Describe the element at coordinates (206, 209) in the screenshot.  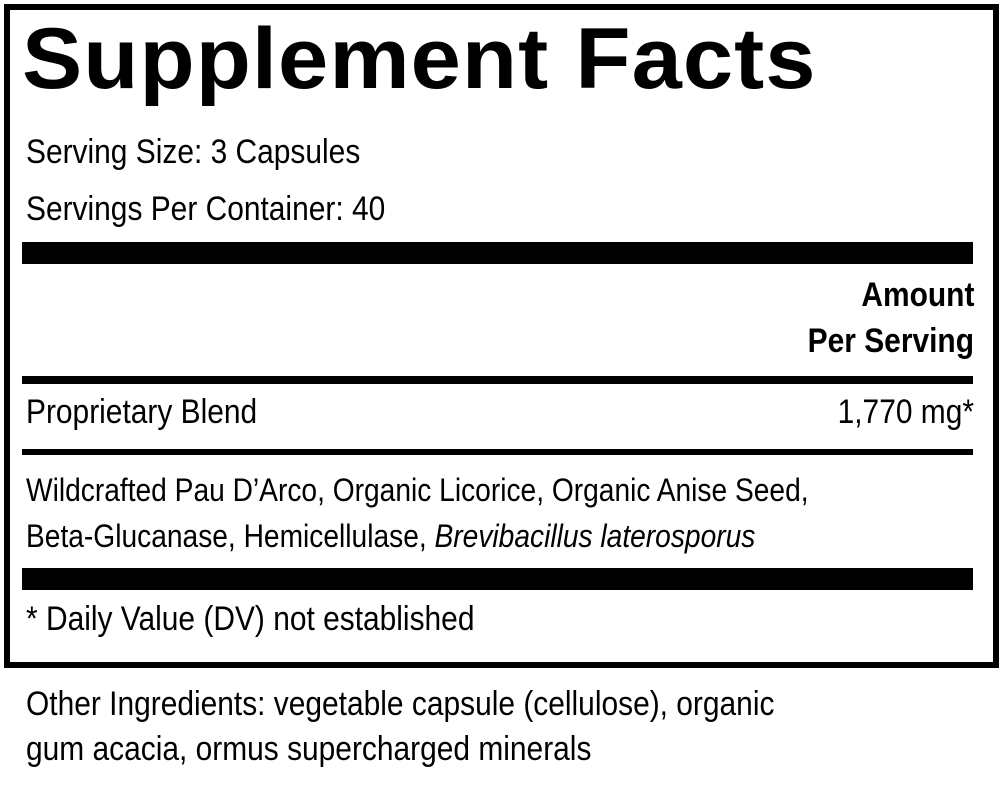
I see `servings-per-container: Servings Per Container: 40` at that location.